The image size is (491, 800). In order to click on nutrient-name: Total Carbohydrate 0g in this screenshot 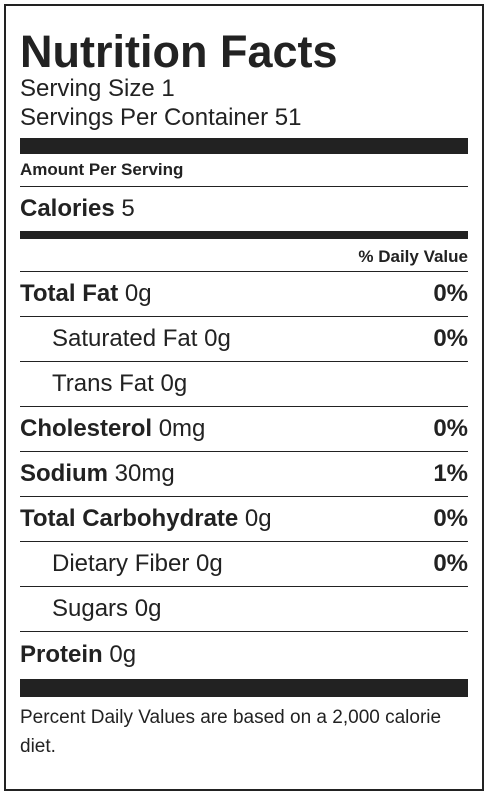, I will do `click(146, 519)`.